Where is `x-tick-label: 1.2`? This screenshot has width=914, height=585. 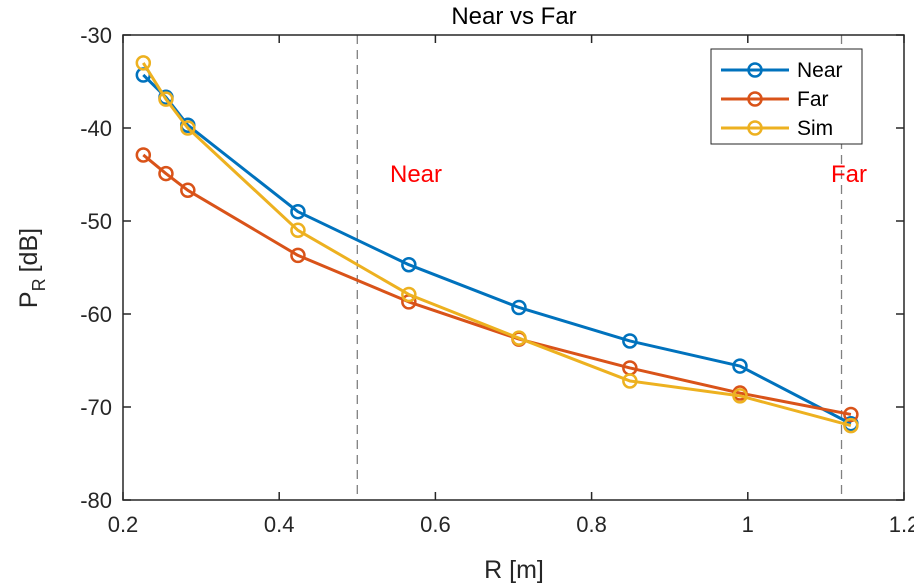
x-tick-label: 1.2 is located at coordinates (901, 524).